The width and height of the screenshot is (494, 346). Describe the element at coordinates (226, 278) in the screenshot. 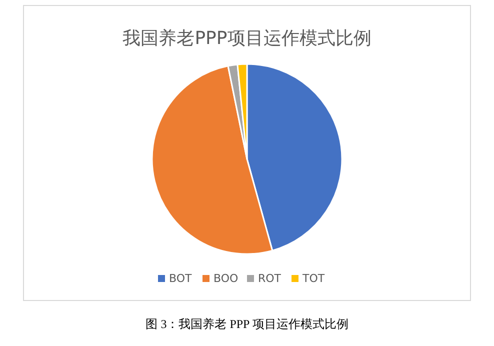

I see `legend-label: BOO` at that location.